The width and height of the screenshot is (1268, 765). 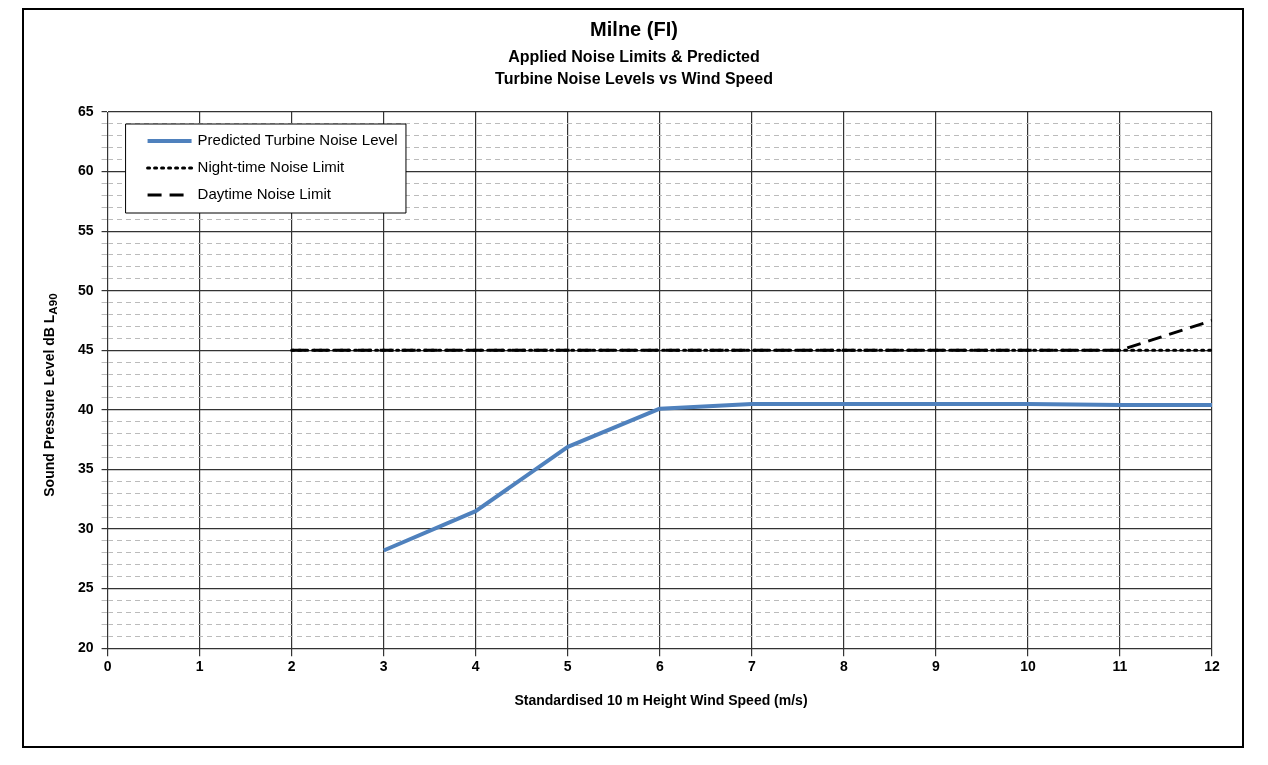 What do you see at coordinates (1028, 666) in the screenshot?
I see `x-tick-label: 10` at bounding box center [1028, 666].